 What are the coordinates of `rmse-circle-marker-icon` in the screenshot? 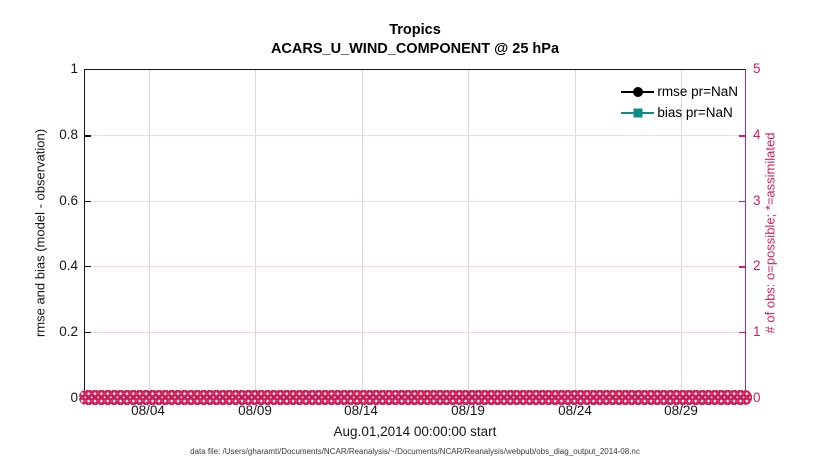 It's located at (637, 91).